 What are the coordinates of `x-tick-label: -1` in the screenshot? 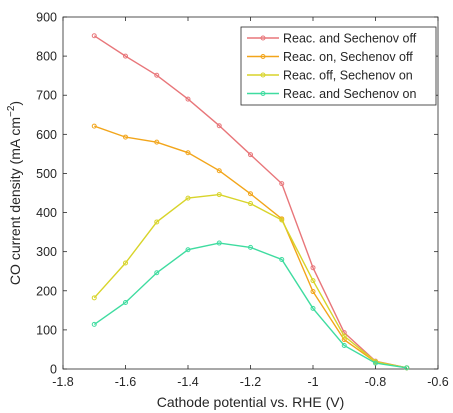 It's located at (312, 382).